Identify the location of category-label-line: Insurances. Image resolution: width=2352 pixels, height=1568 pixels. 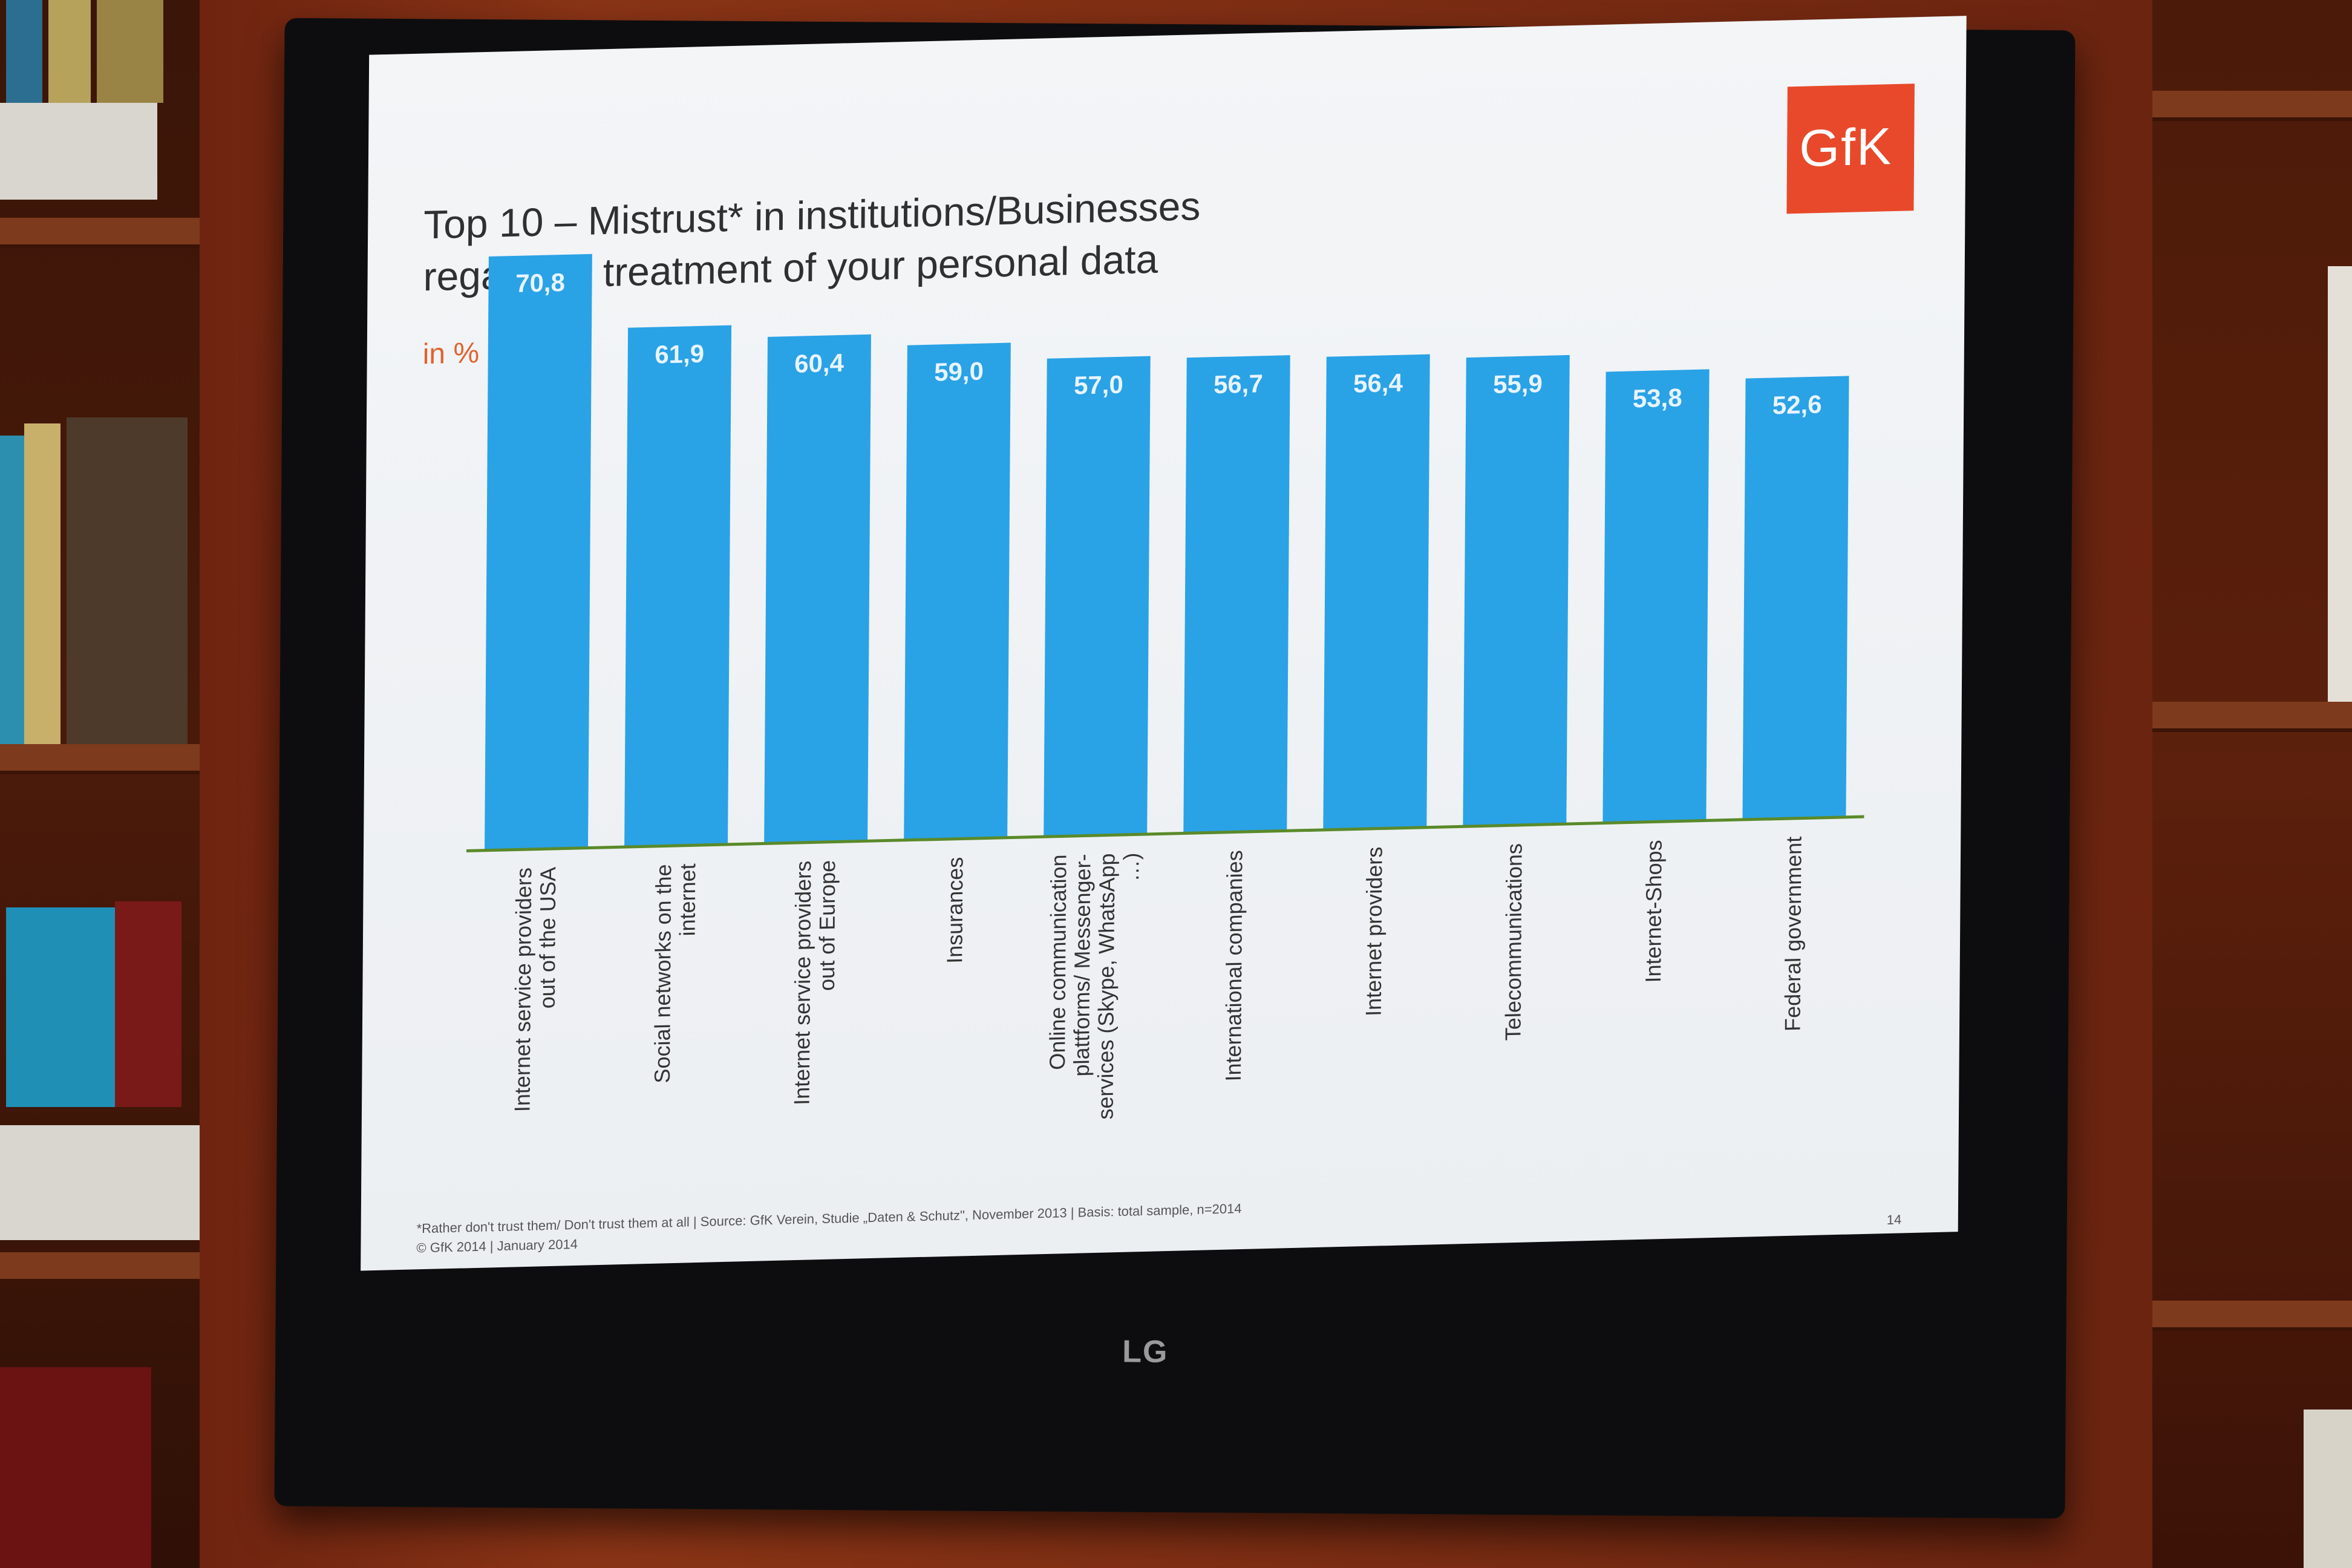
(955, 911).